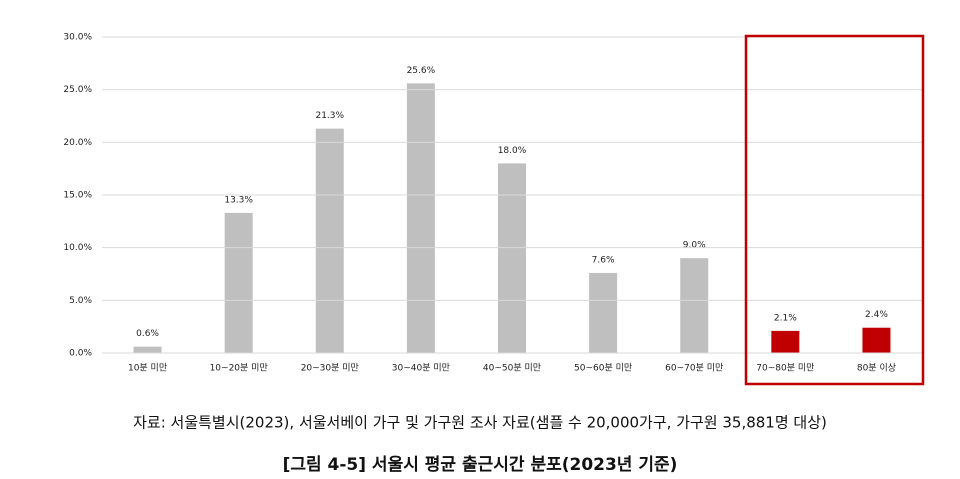  What do you see at coordinates (834, 210) in the screenshot?
I see `highlight-box` at bounding box center [834, 210].